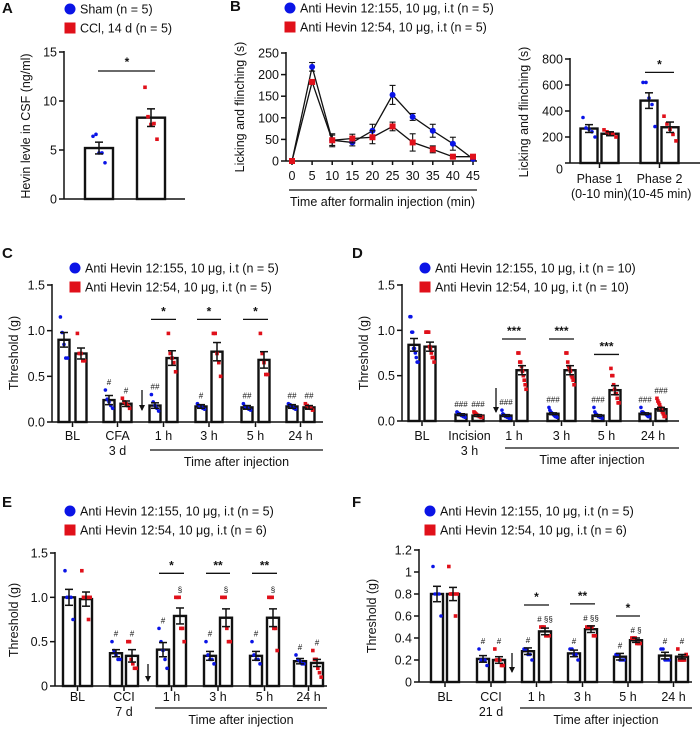 The image size is (700, 730). Describe the element at coordinates (36, 286) in the screenshot. I see `y-tick-label: 1.5` at that location.